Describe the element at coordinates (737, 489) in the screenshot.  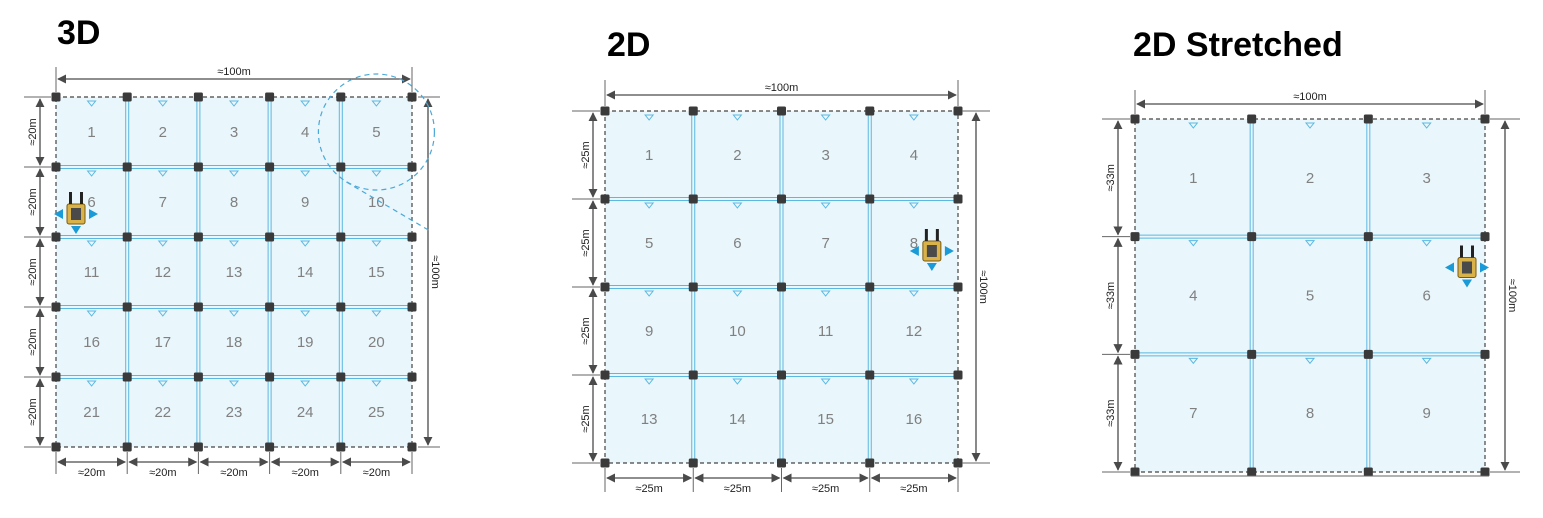
I see `dim-cell-width-label: ≈25m` at that location.